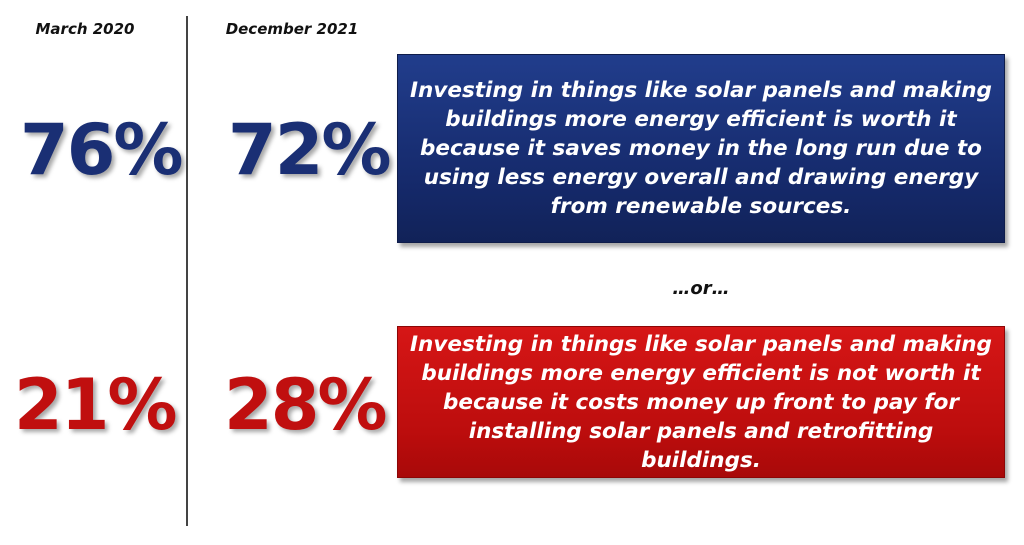  Describe the element at coordinates (102, 150) in the screenshot. I see `pct-march-2020-worth-it: 76%` at that location.